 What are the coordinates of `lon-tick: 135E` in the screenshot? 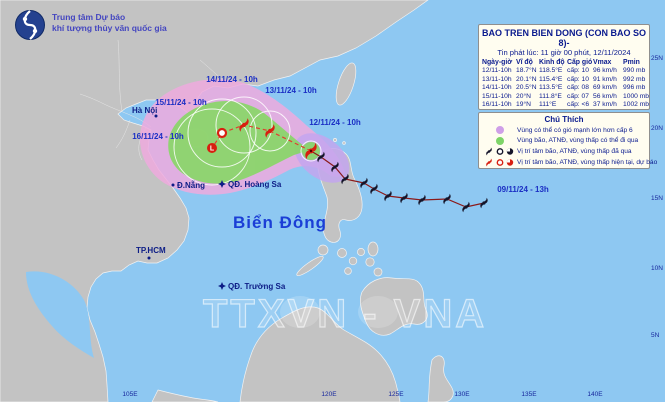 It's located at (529, 394).